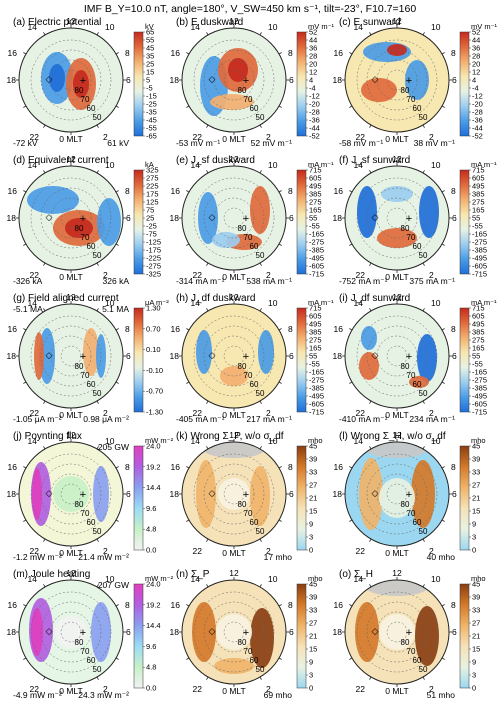 This screenshot has width=500, height=705. Describe the element at coordinates (234, 218) in the screenshot. I see `polar-field` at that location.